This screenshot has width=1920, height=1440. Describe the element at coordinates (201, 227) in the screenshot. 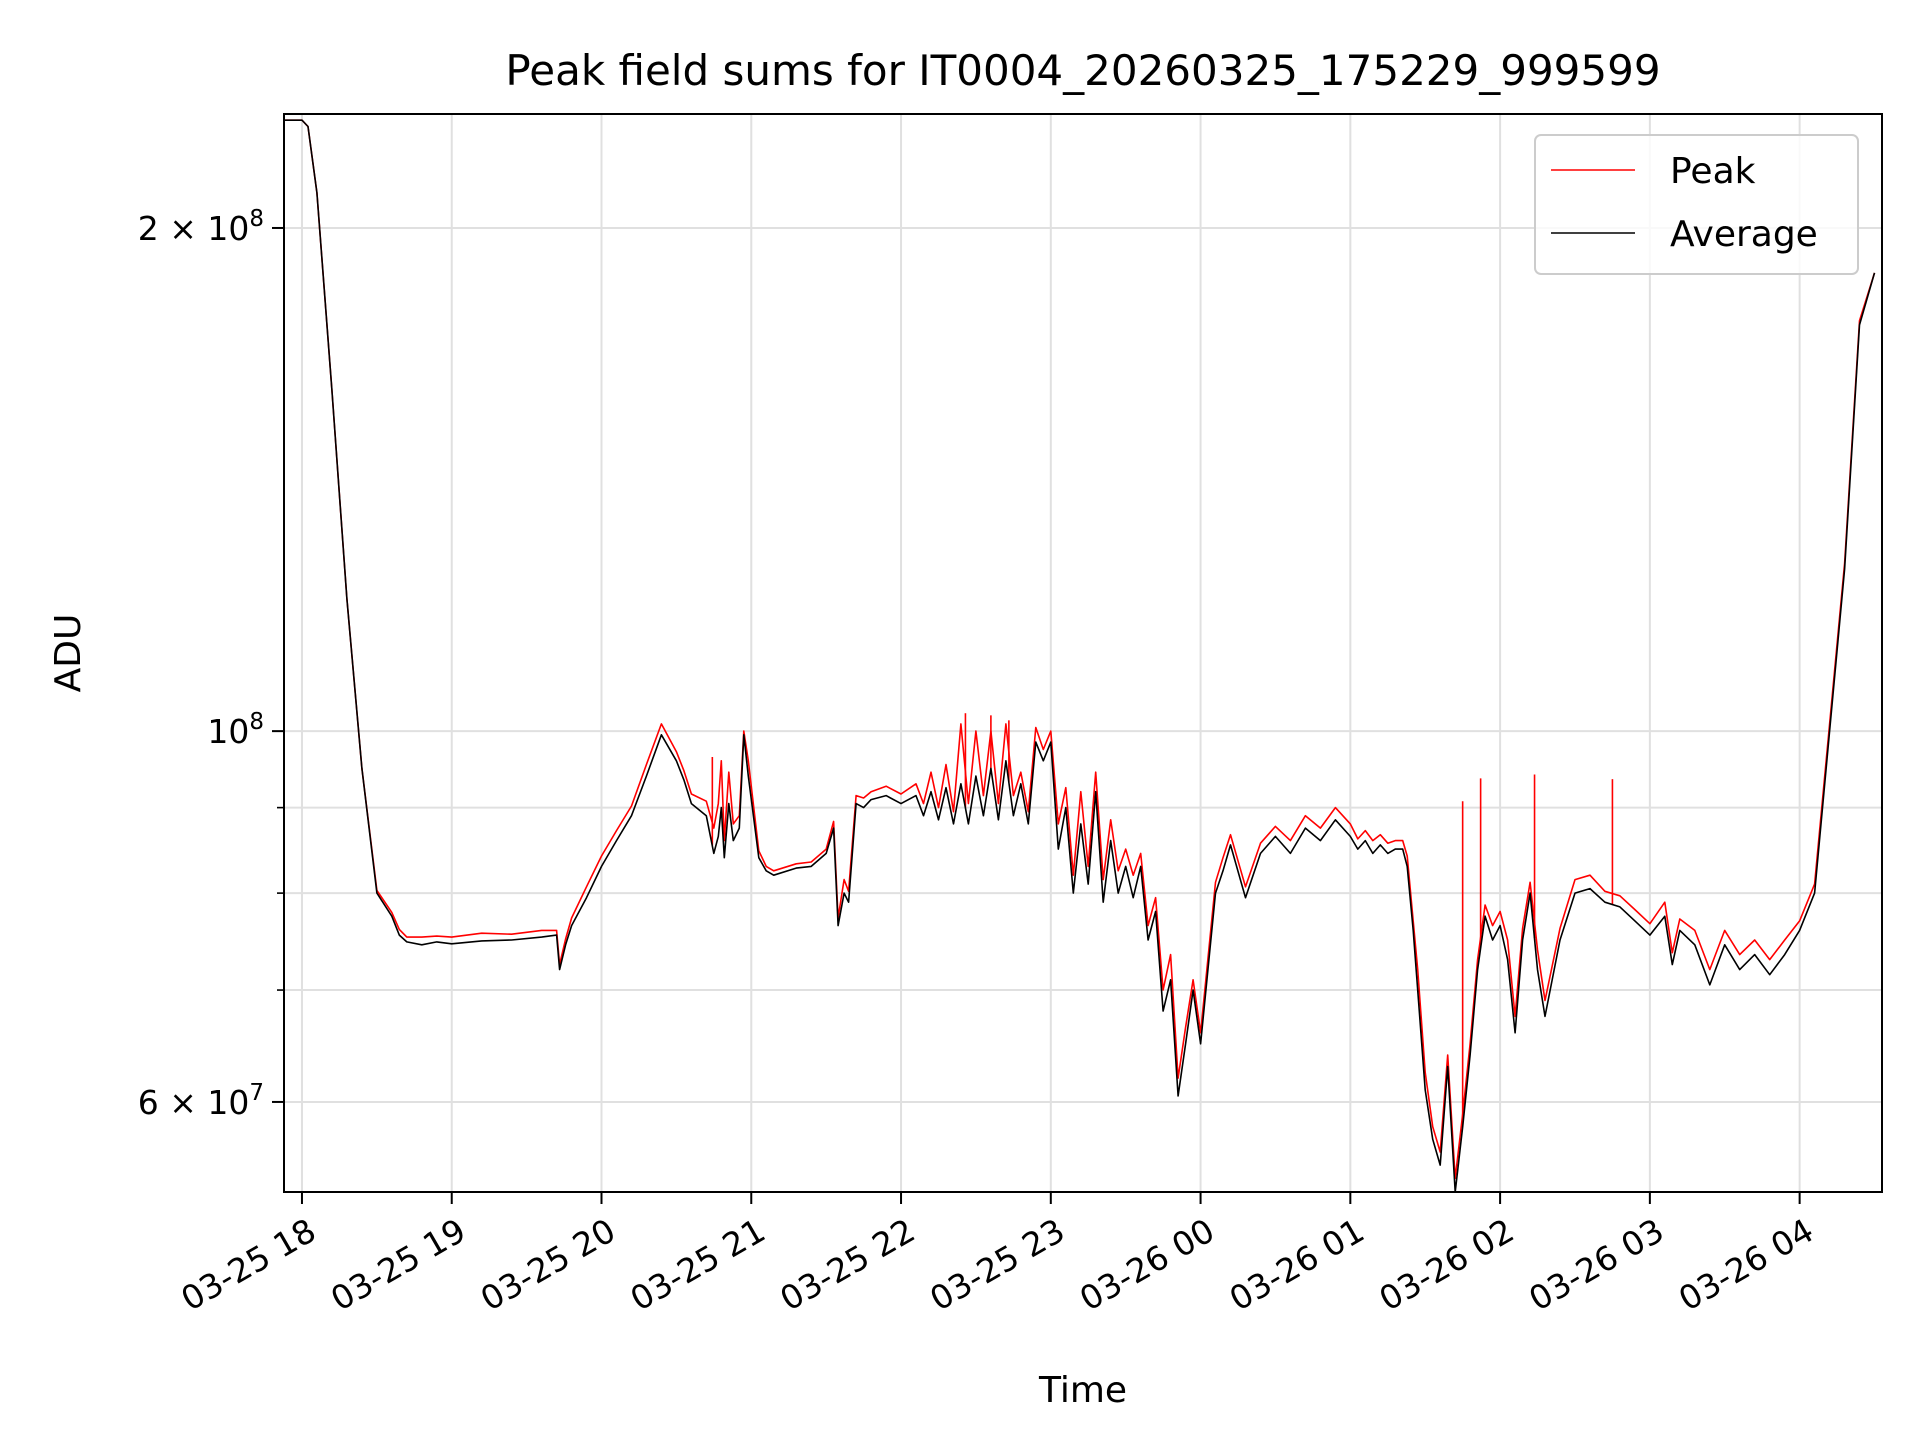

I see `y-tick-label: 2 × 108` at that location.